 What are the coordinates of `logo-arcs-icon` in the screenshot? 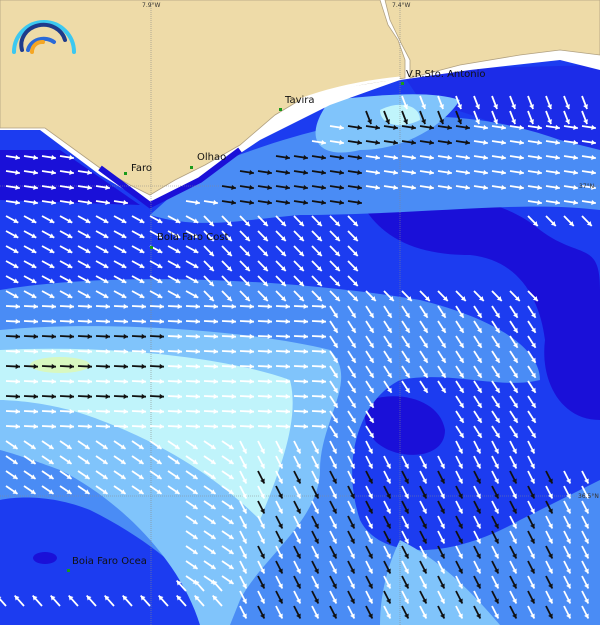 It's located at (44, 37).